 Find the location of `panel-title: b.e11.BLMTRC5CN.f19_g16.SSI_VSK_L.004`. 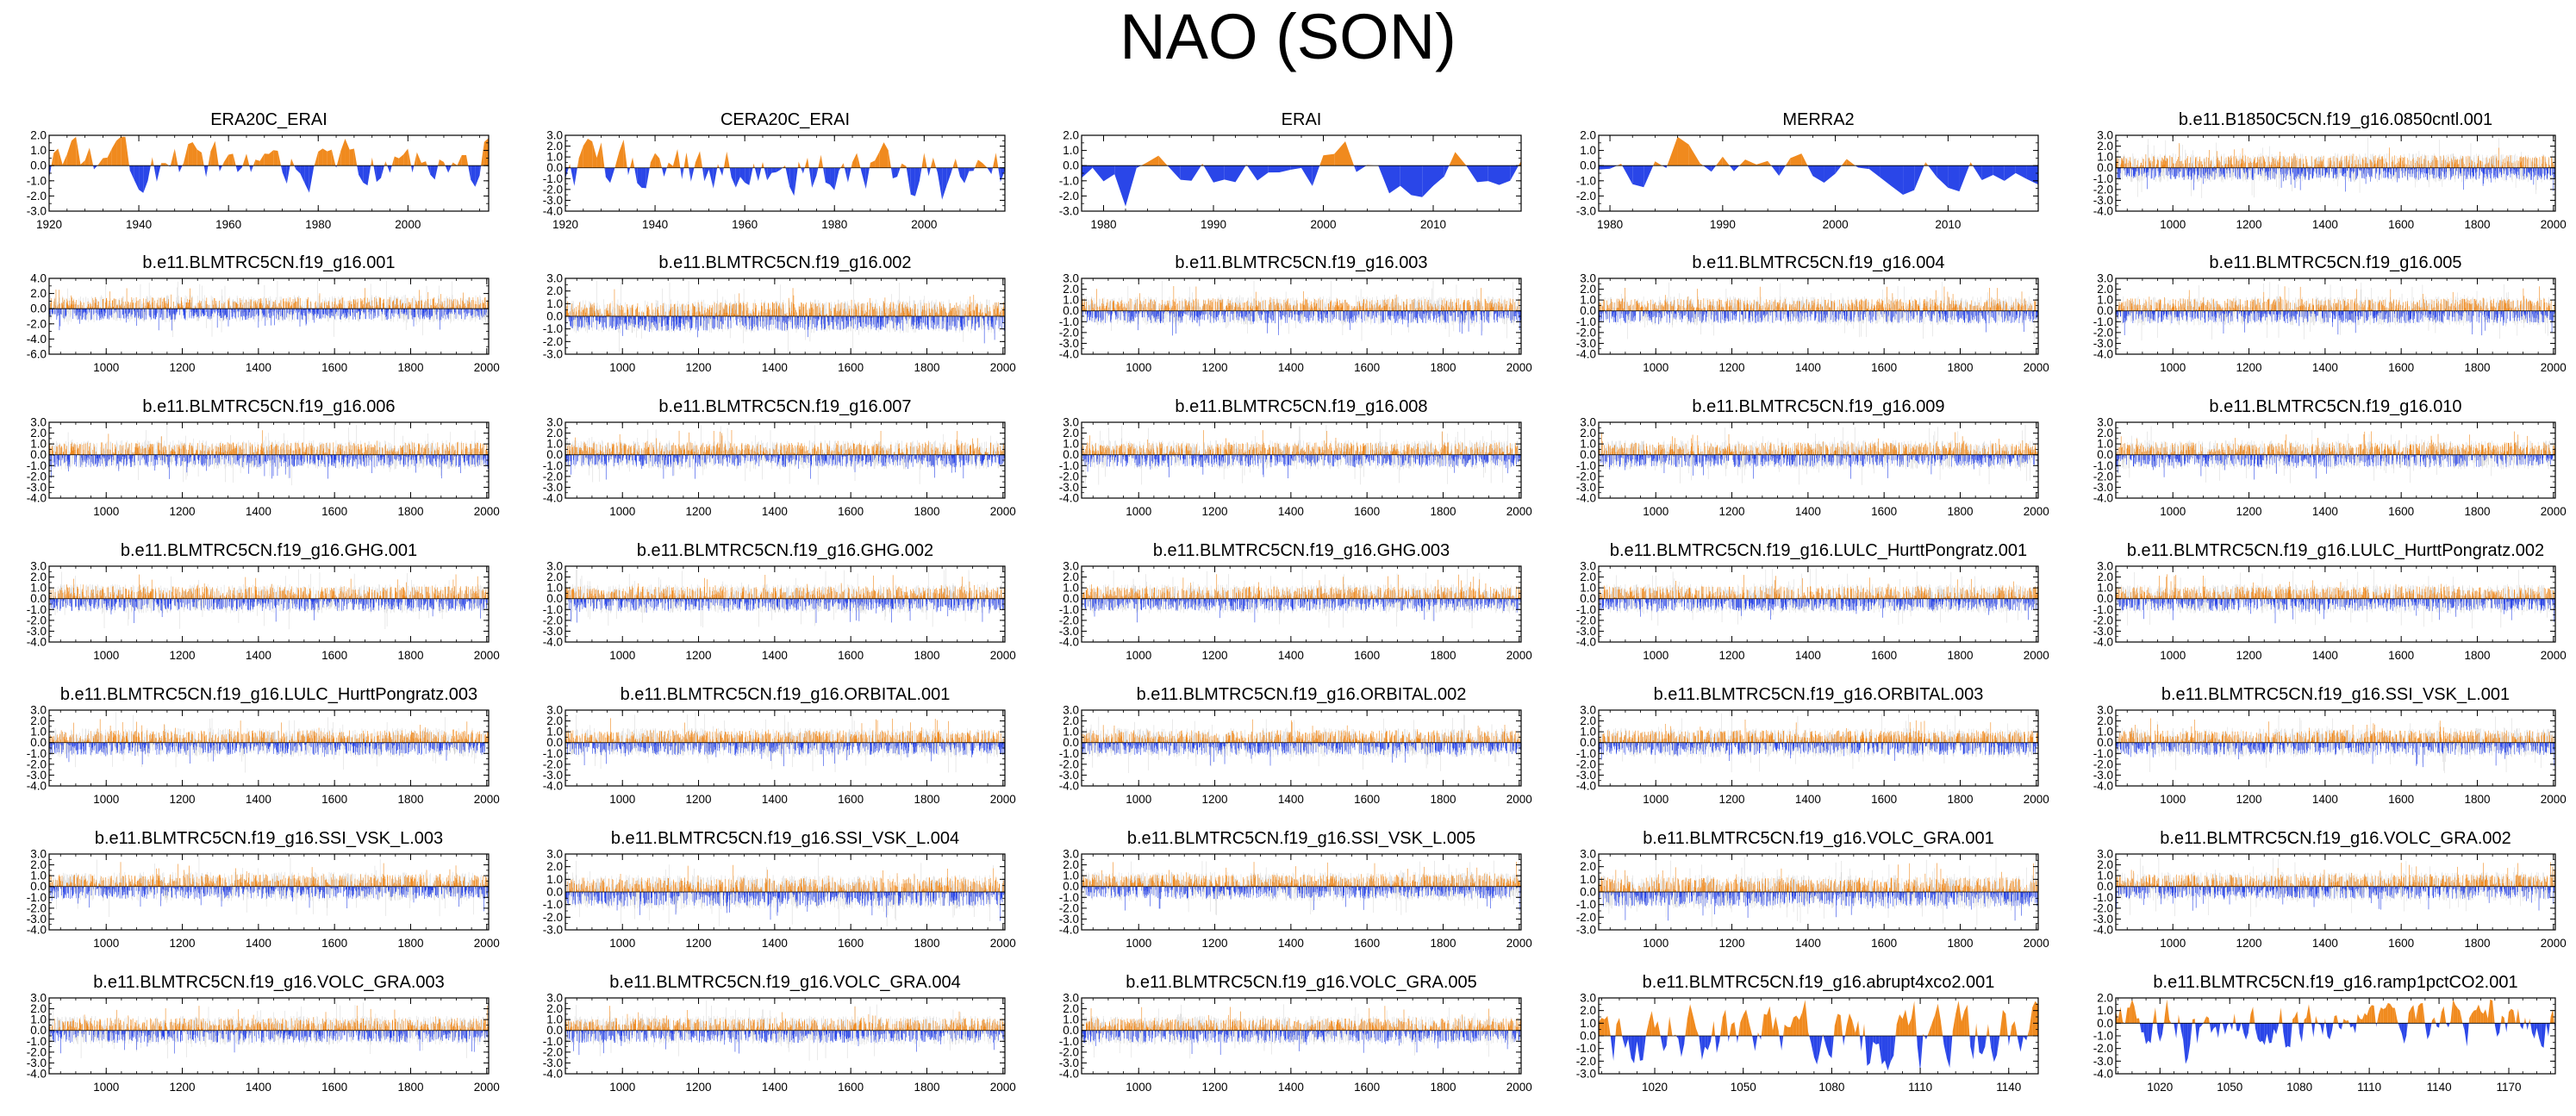

panel-title: b.e11.BLMTRC5CN.f19_g16.SSI_VSK_L.004 is located at coordinates (785, 838).